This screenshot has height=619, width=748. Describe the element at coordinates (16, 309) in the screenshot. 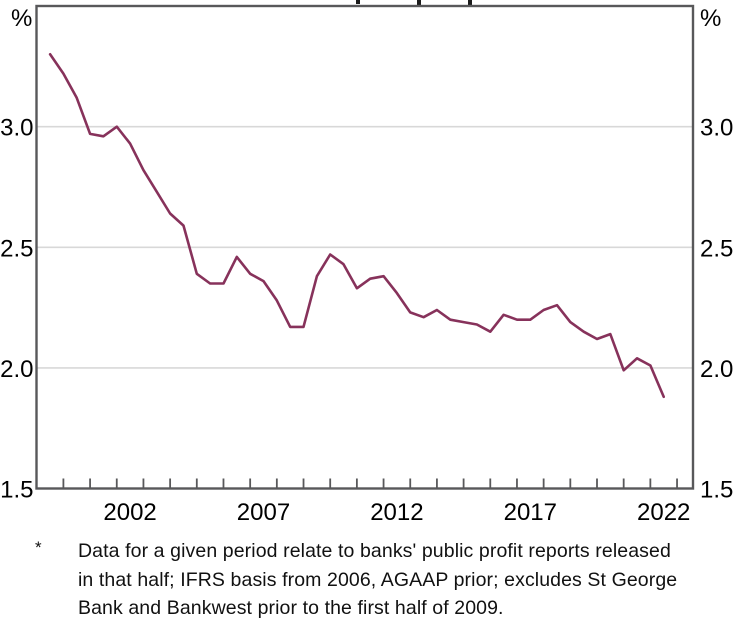

I see `y-axis-labels-left: 3.0 2.5 2.0 1.5` at that location.